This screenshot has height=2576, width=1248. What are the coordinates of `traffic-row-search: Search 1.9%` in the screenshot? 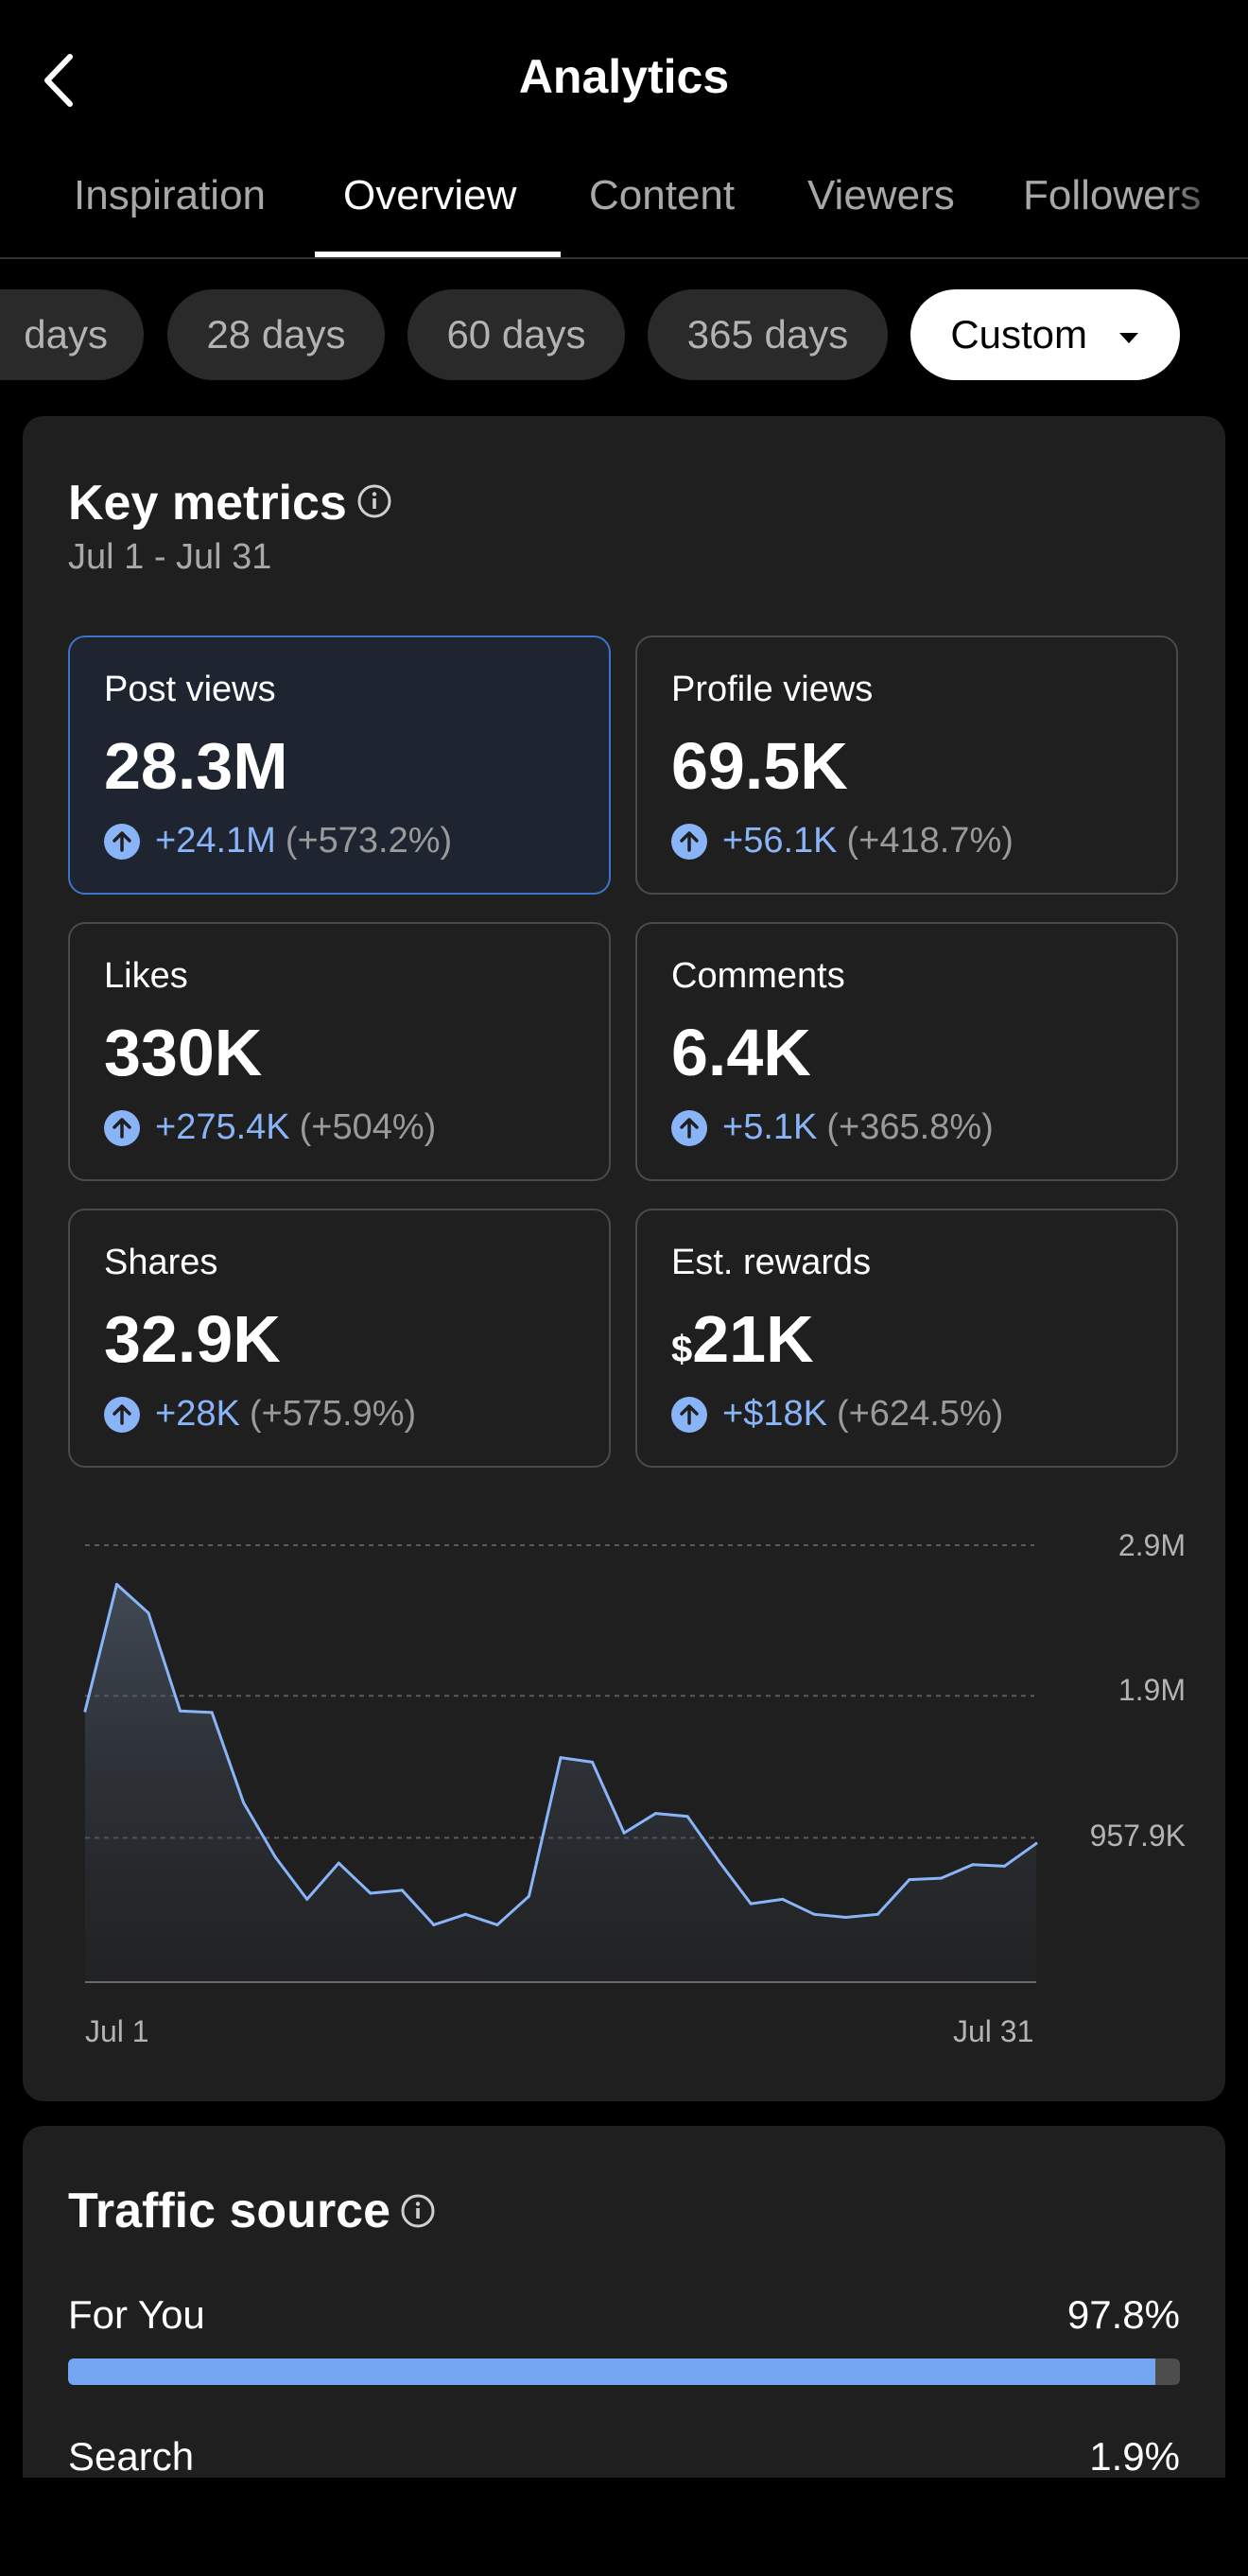 It's located at (624, 2457).